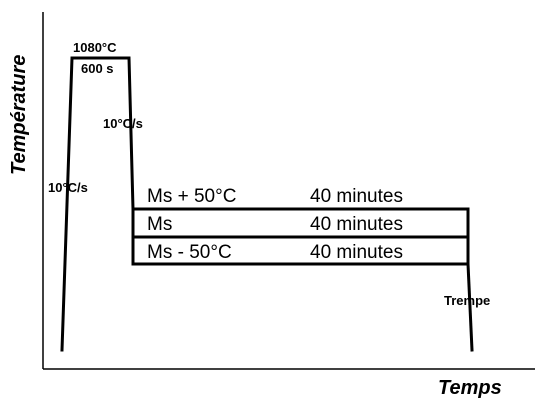  Describe the element at coordinates (467, 300) in the screenshot. I see `quench-label: Trempe` at that location.